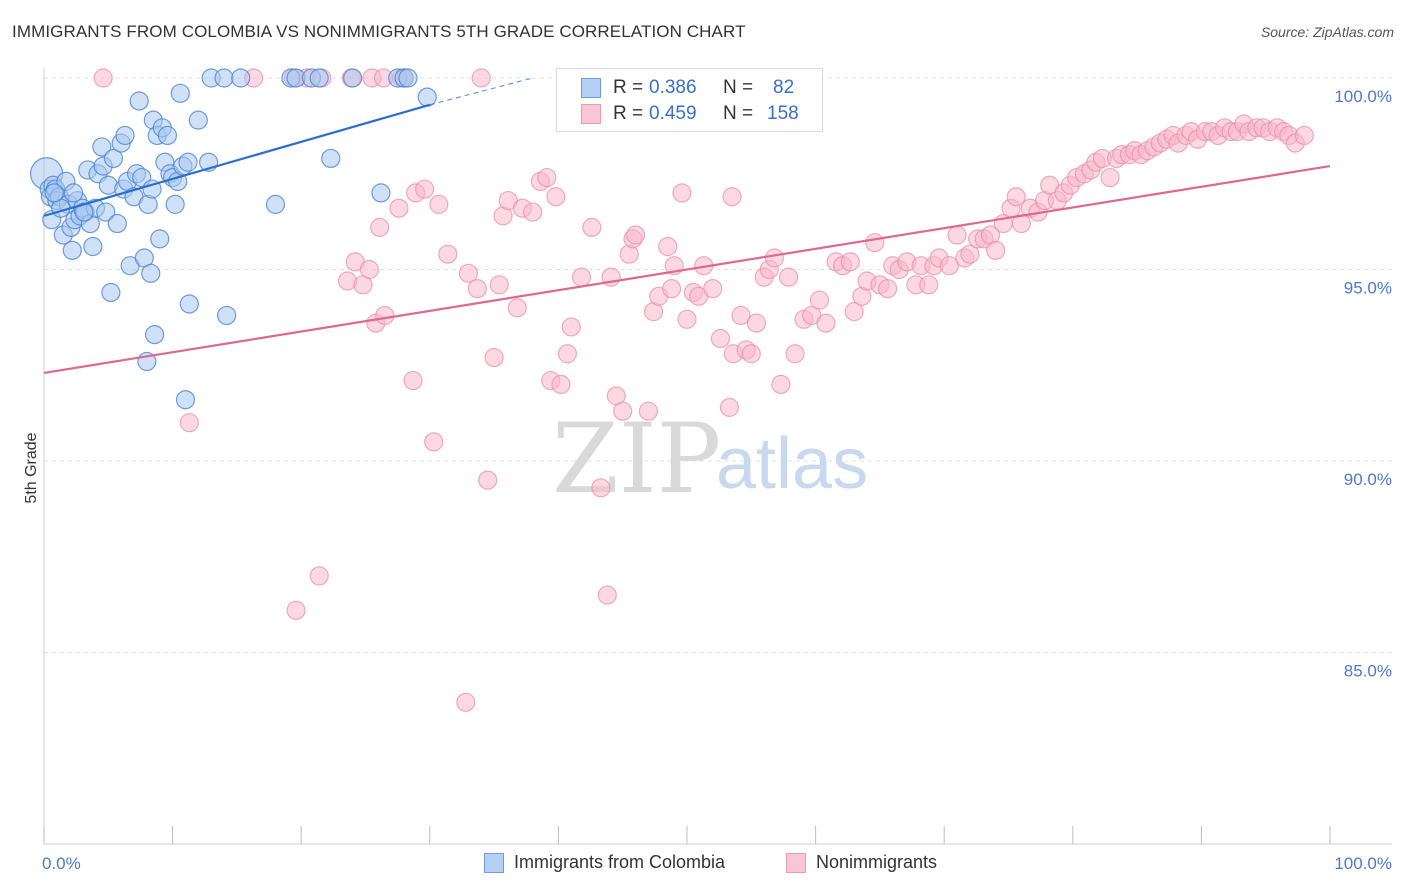 This screenshot has height=892, width=1406. I want to click on y-tick-label: 95.0%, so click(1368, 288).